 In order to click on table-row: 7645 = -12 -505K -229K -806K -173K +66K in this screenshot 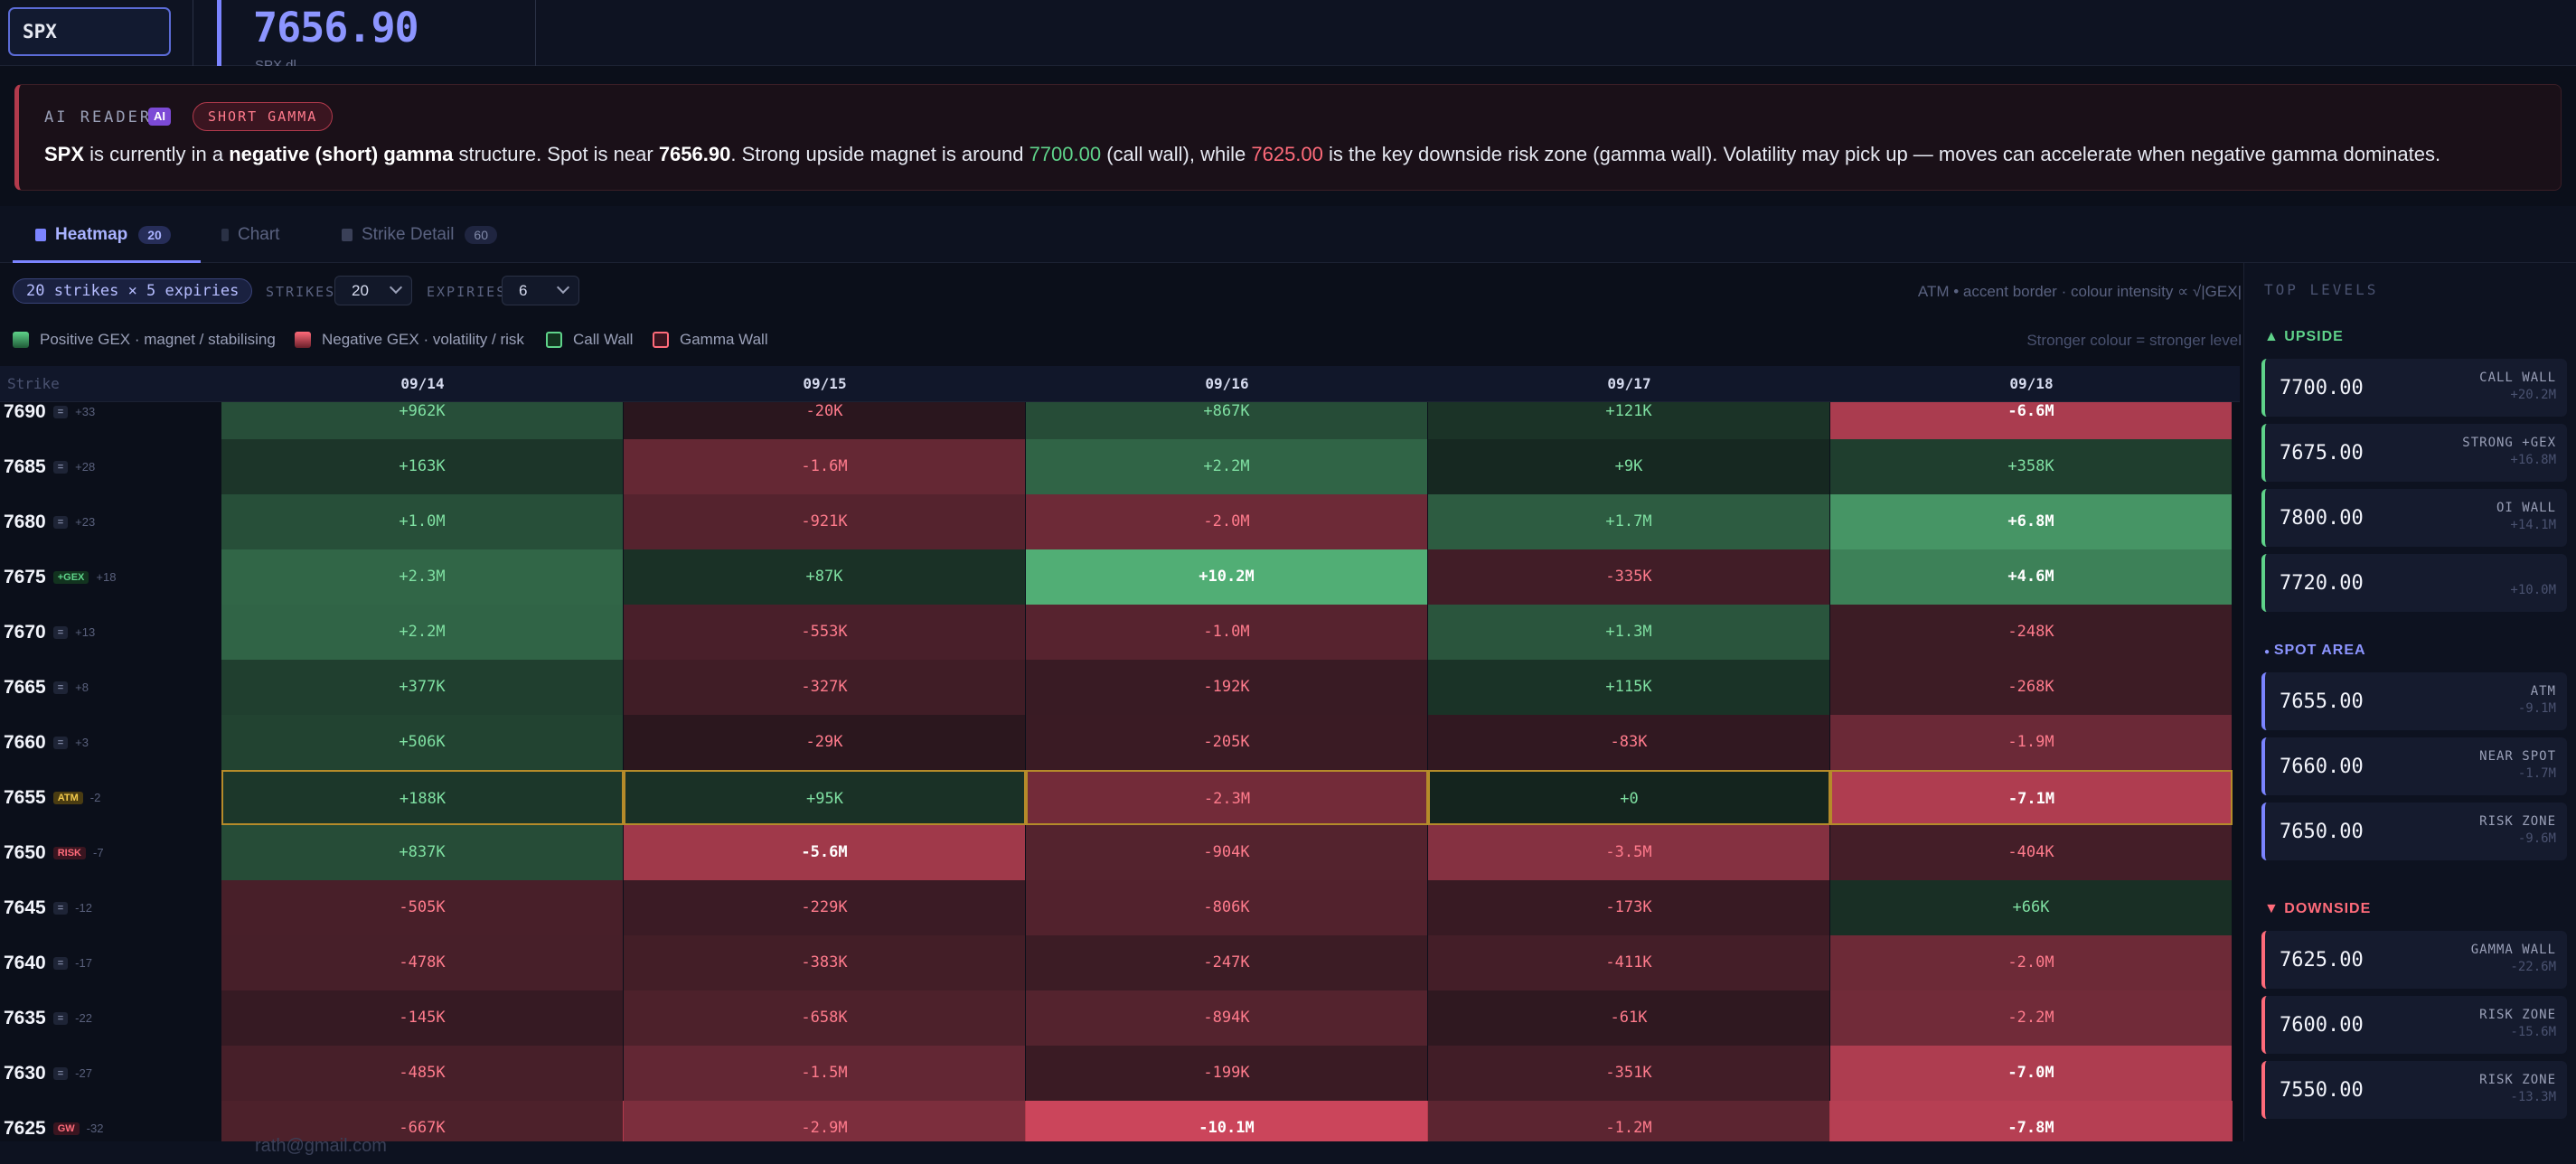, I will do `click(1120, 907)`.